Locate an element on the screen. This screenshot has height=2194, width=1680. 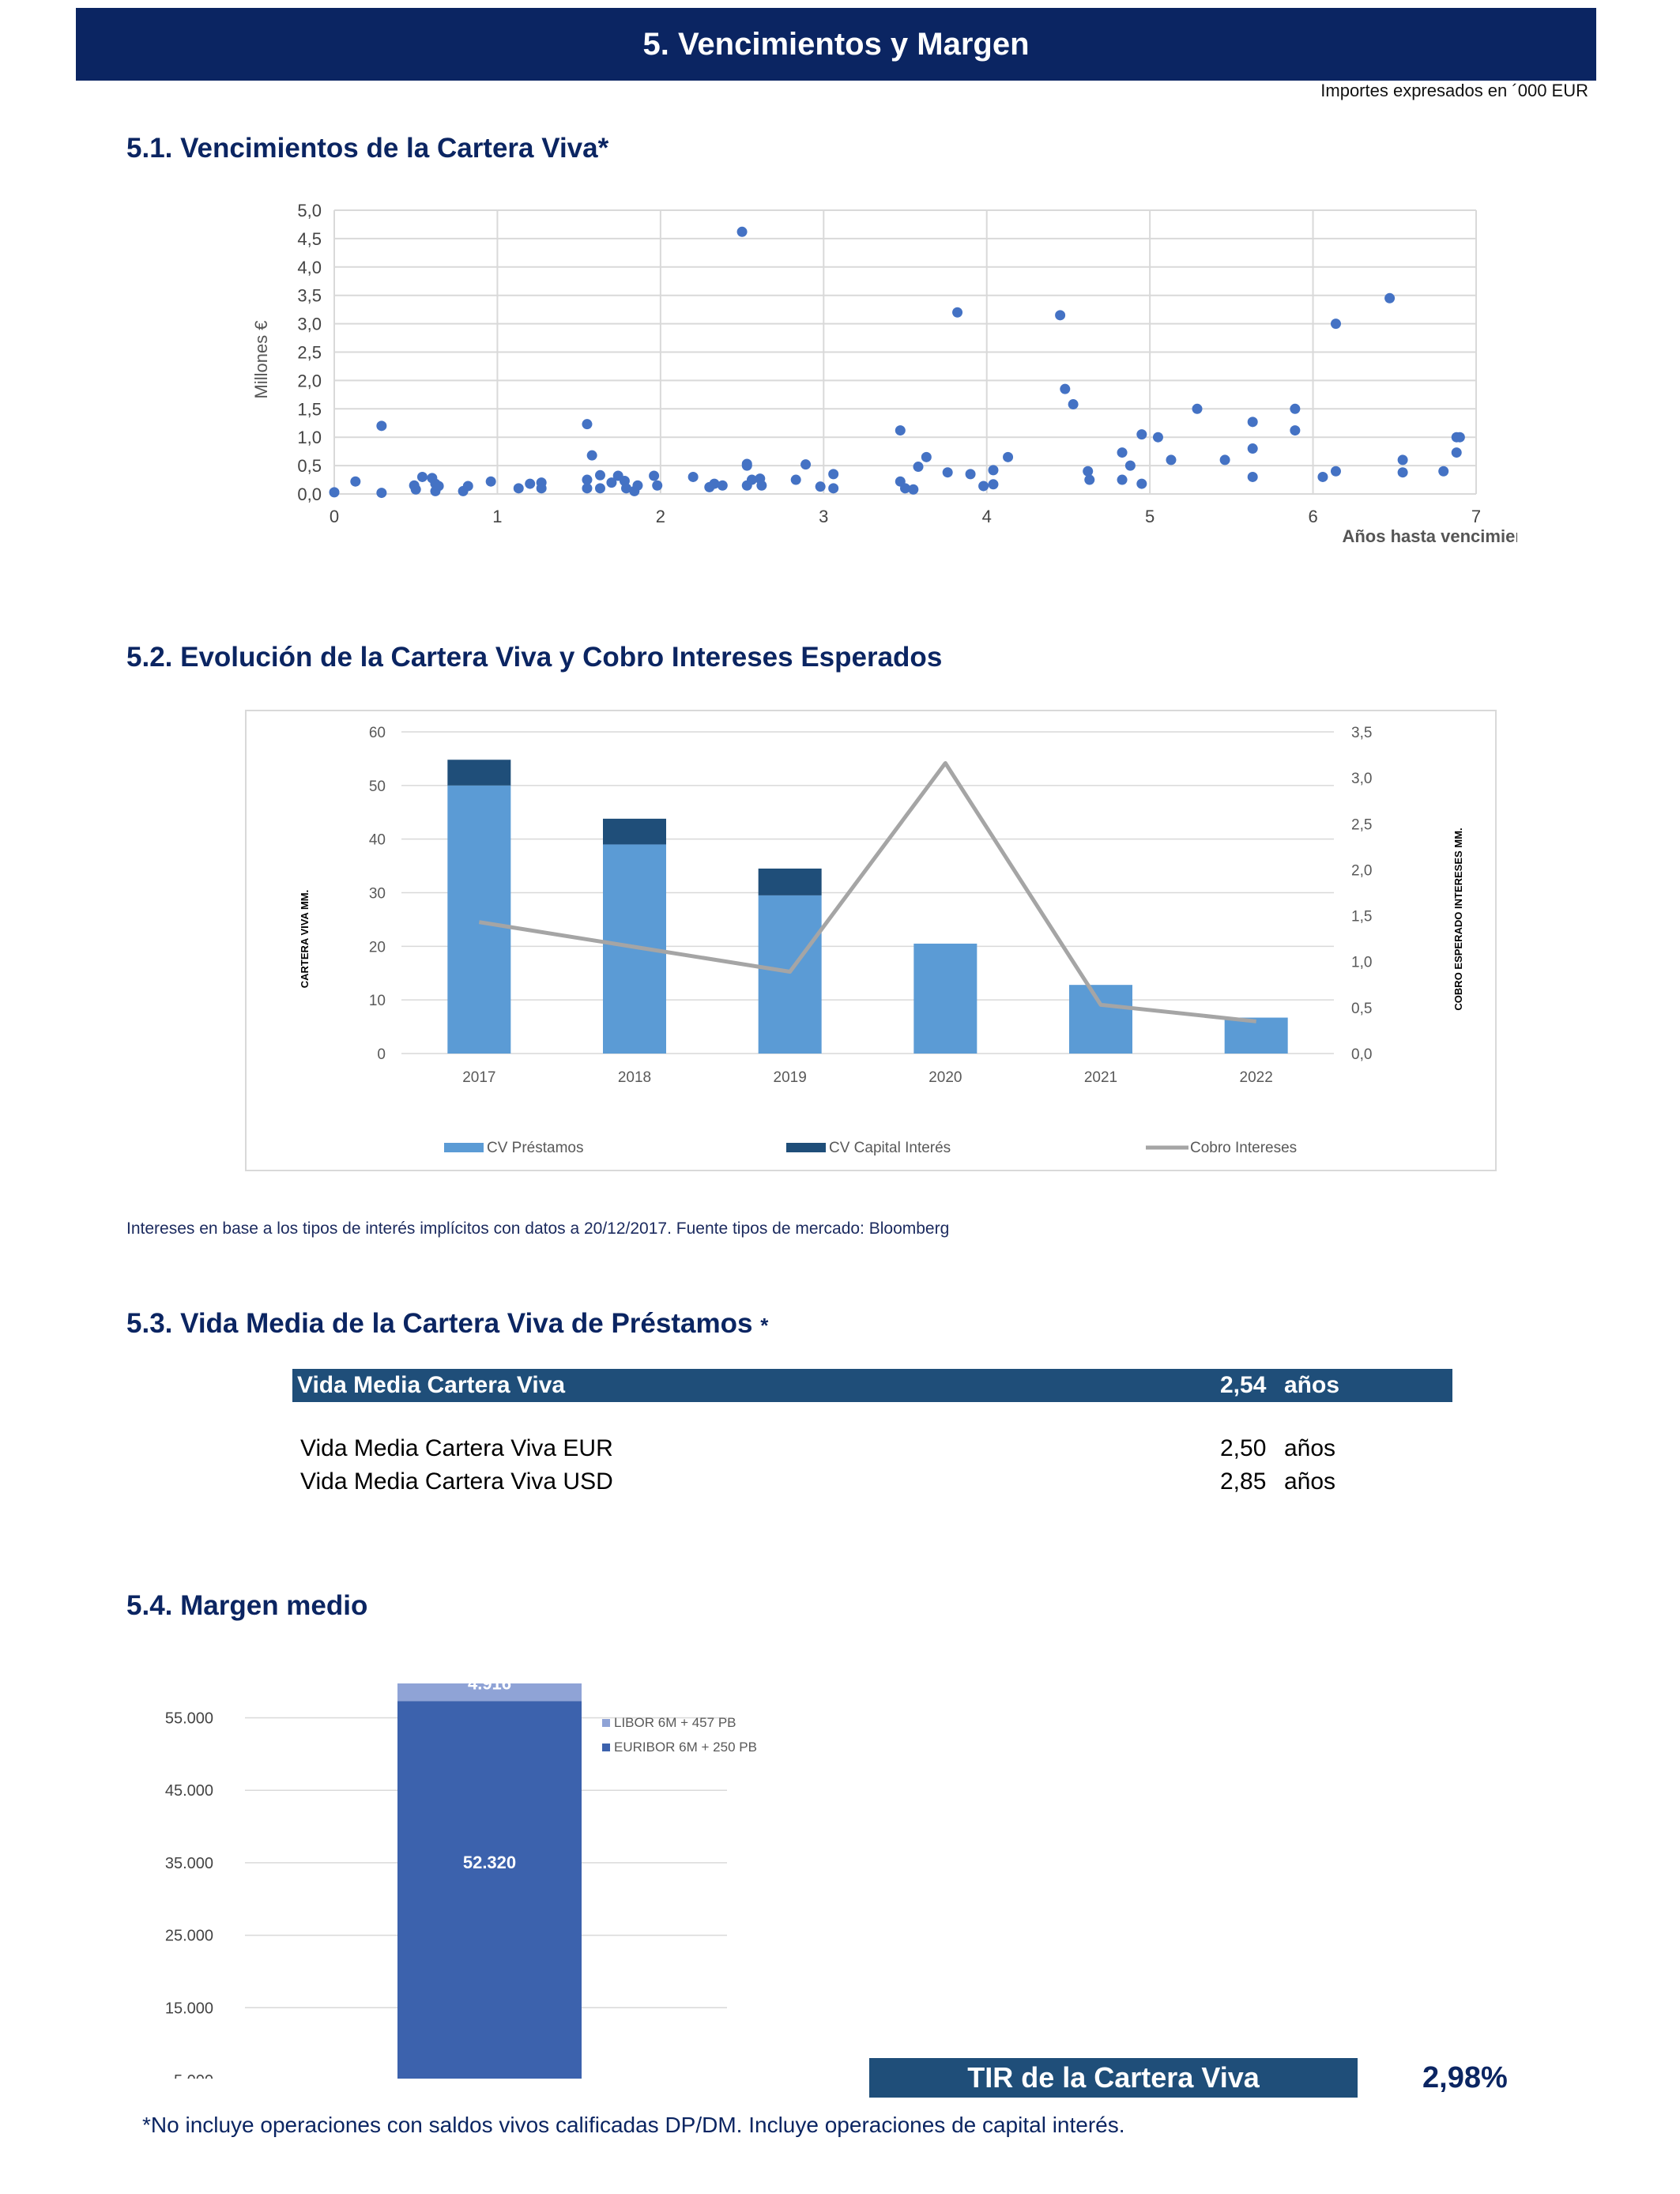
scatter-x-tick: 1 is located at coordinates (497, 516).